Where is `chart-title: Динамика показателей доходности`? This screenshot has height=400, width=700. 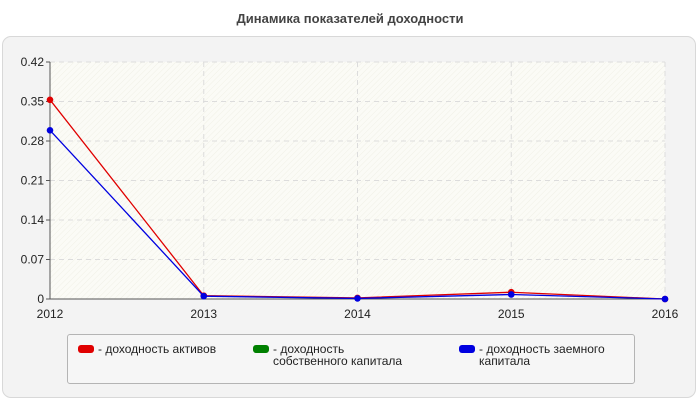
chart-title: Динамика показателей доходности is located at coordinates (350, 18).